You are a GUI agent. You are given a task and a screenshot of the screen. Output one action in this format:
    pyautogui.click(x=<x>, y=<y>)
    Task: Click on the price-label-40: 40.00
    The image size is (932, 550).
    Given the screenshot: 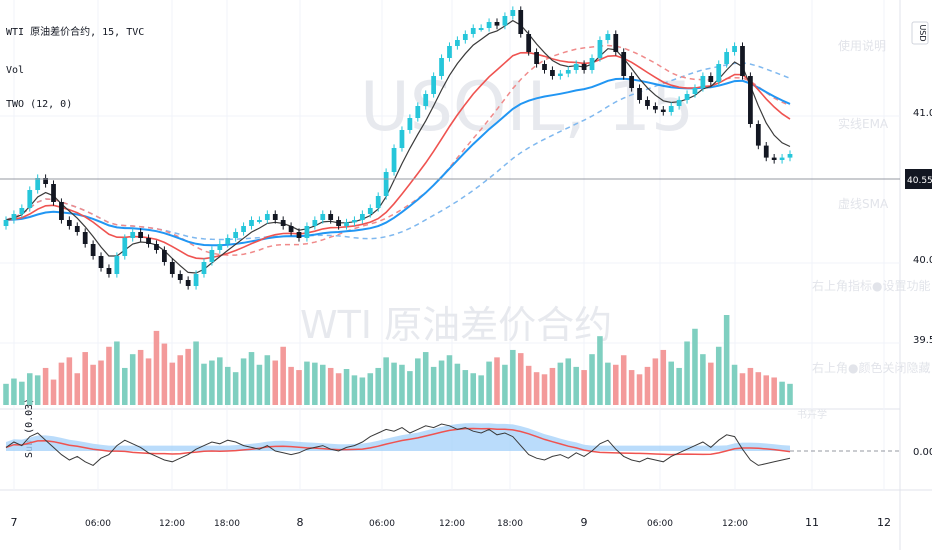 What is the action you would take?
    pyautogui.click(x=922, y=260)
    